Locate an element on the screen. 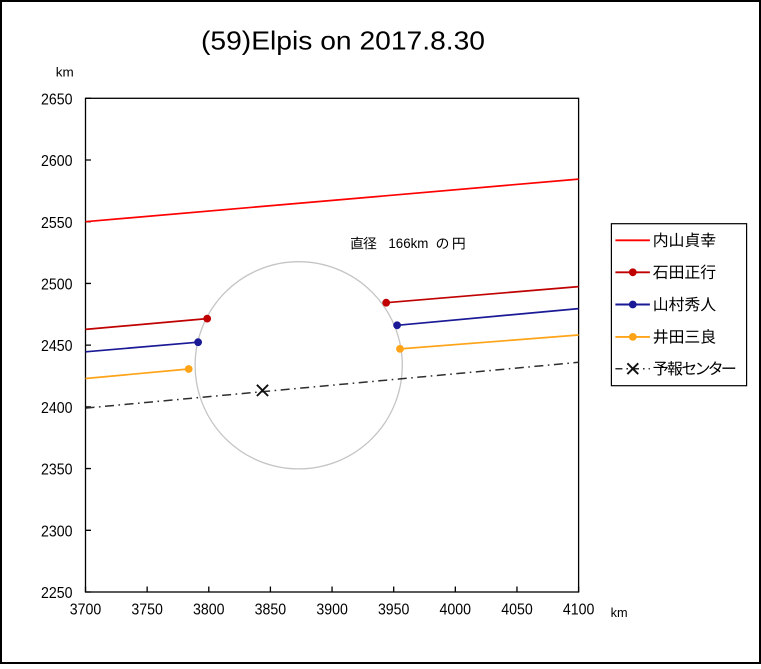 This screenshot has height=669, width=761. svg-text: 4000 is located at coordinates (456, 610).